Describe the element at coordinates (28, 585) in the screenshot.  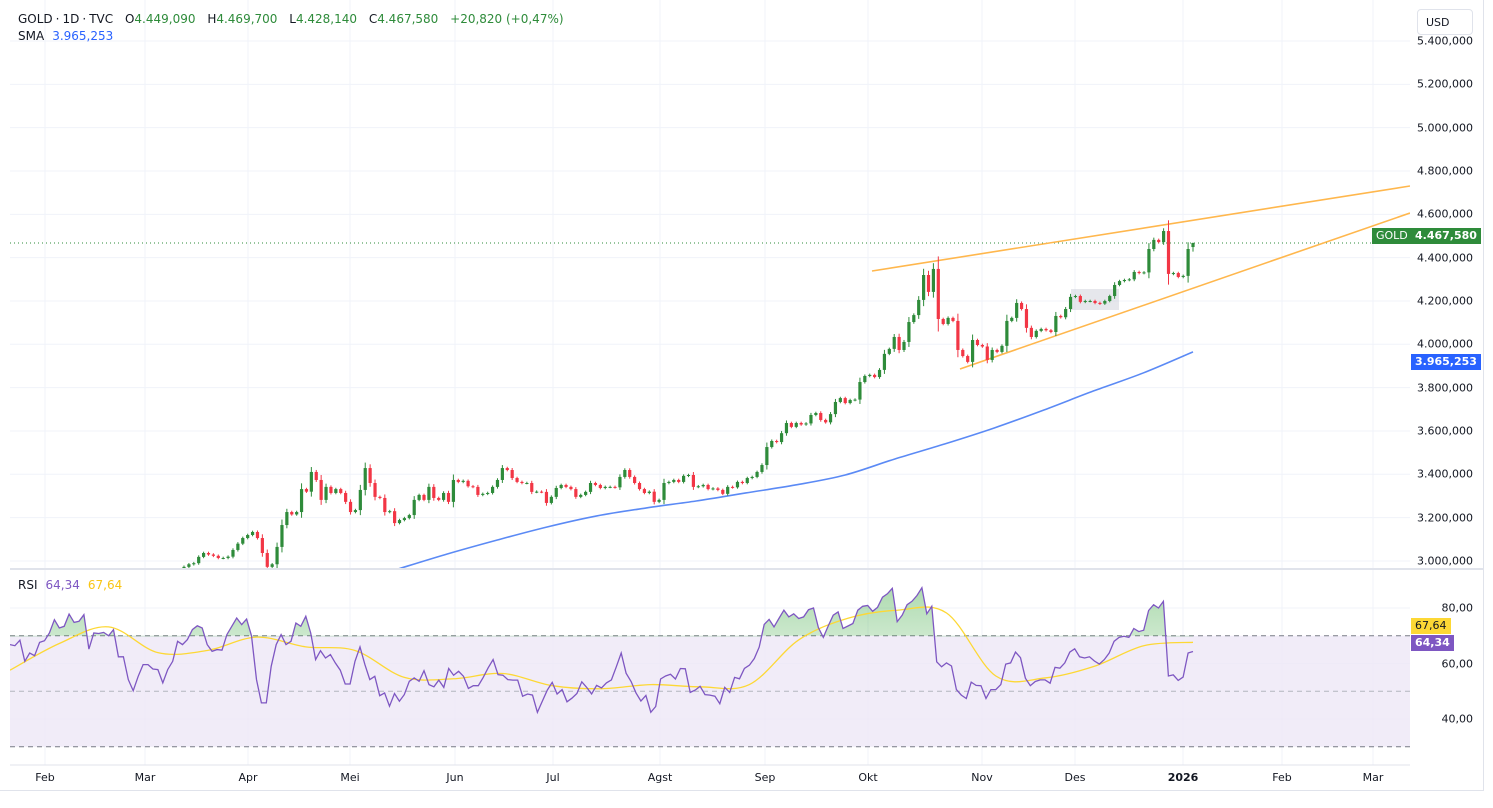
I see `rsi-label: RSI` at that location.